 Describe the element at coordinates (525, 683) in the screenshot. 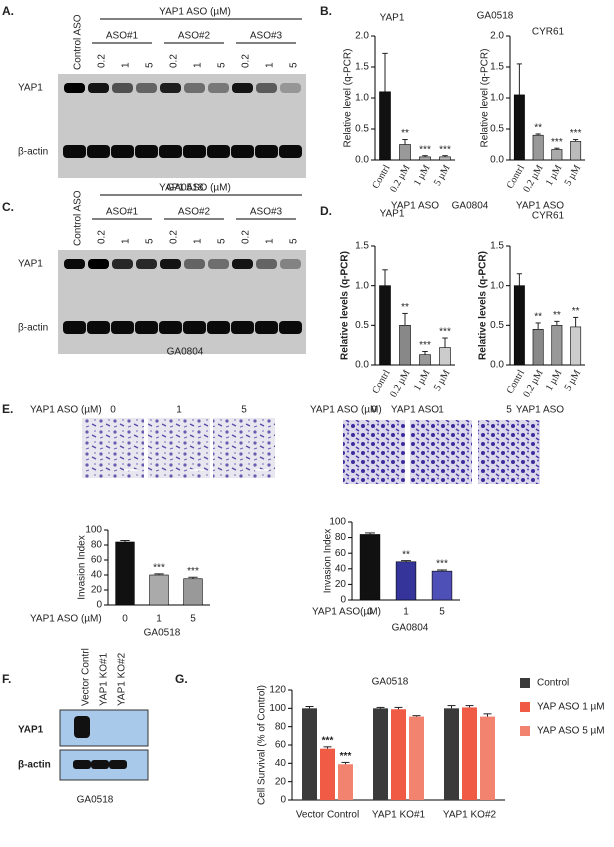

I see `legend-swatch` at that location.